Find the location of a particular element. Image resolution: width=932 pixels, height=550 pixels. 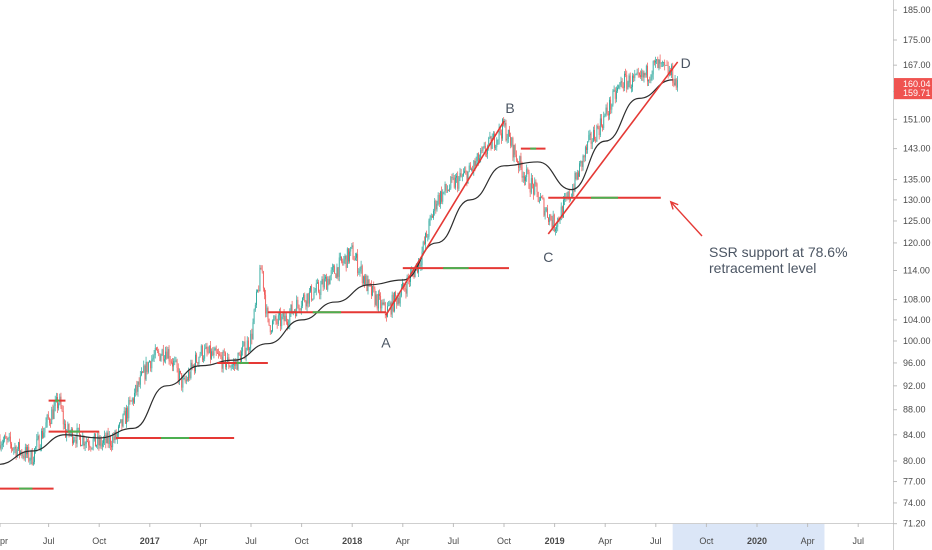

y-tick-label: 108.00 is located at coordinates (917, 300).